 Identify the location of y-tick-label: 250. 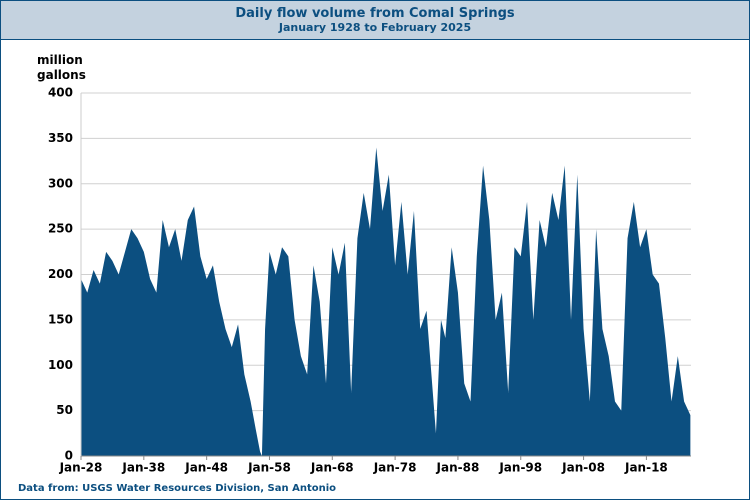
(60, 229).